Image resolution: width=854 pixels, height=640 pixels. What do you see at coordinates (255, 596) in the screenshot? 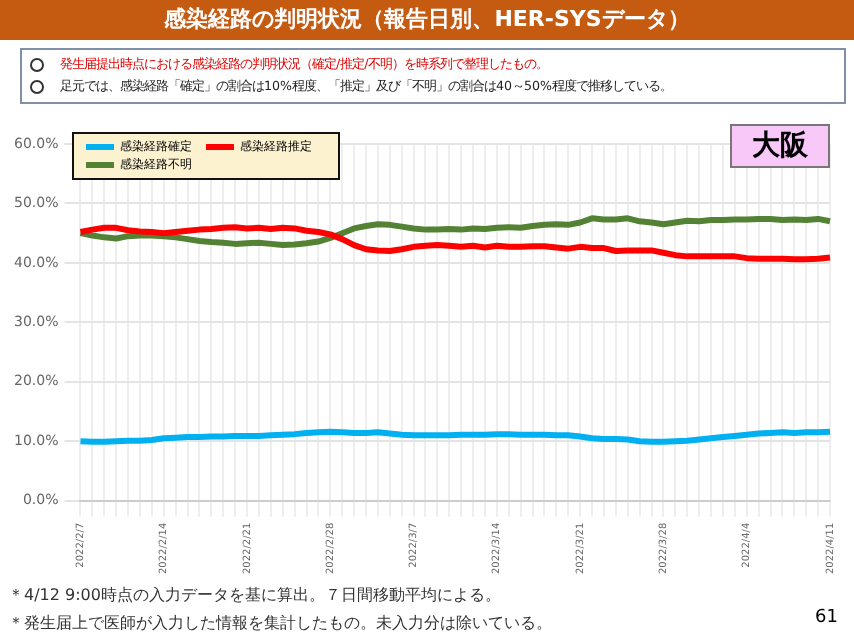
I see `text: ＊4/12 9:00時点の入力データを基に算出。７日間移動平均による。` at bounding box center [255, 596].